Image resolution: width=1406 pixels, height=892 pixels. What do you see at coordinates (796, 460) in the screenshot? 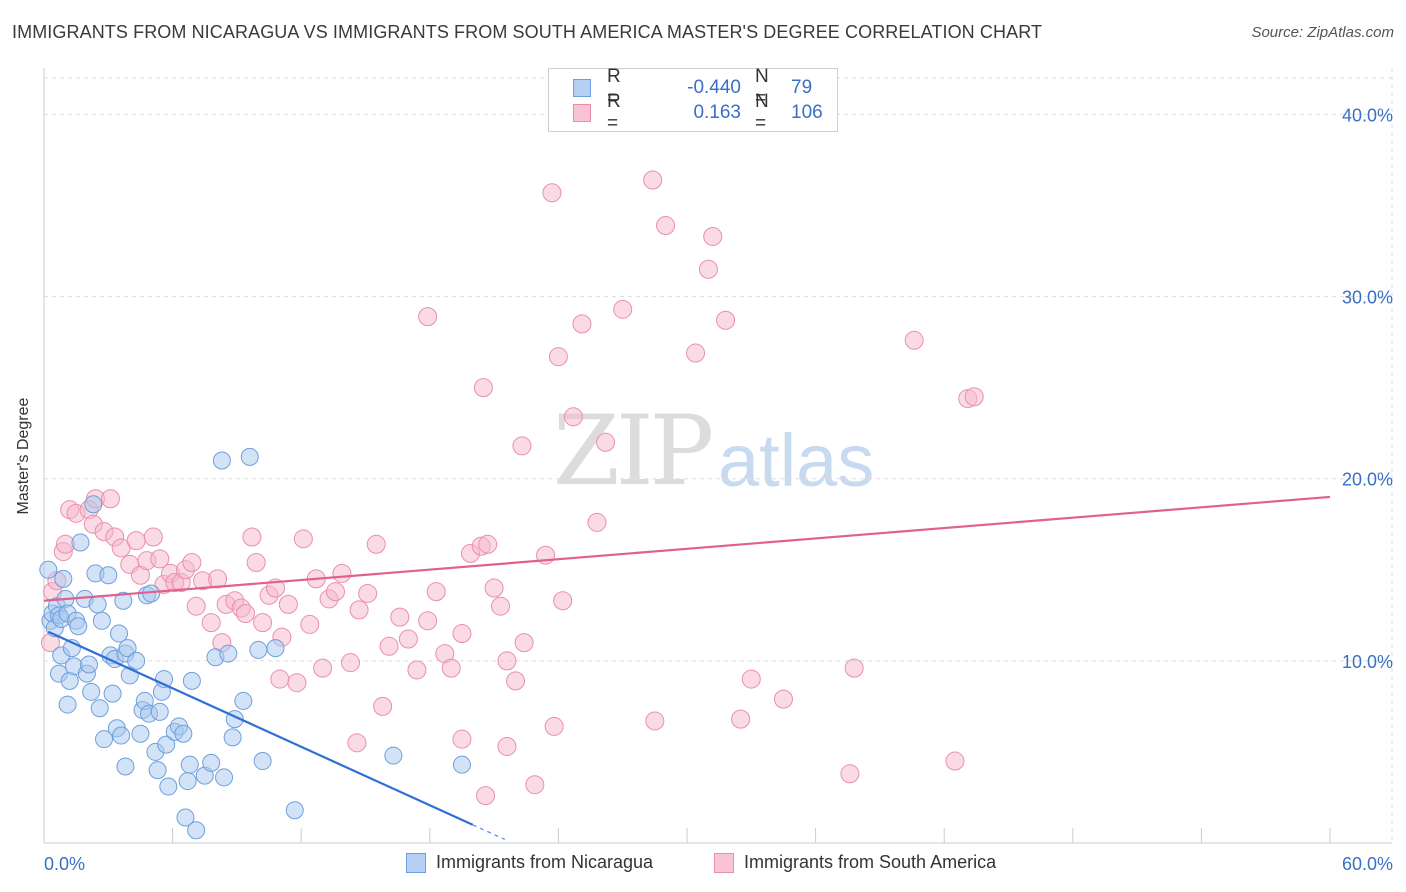
I see `watermark-atlas: atlas` at bounding box center [796, 460].